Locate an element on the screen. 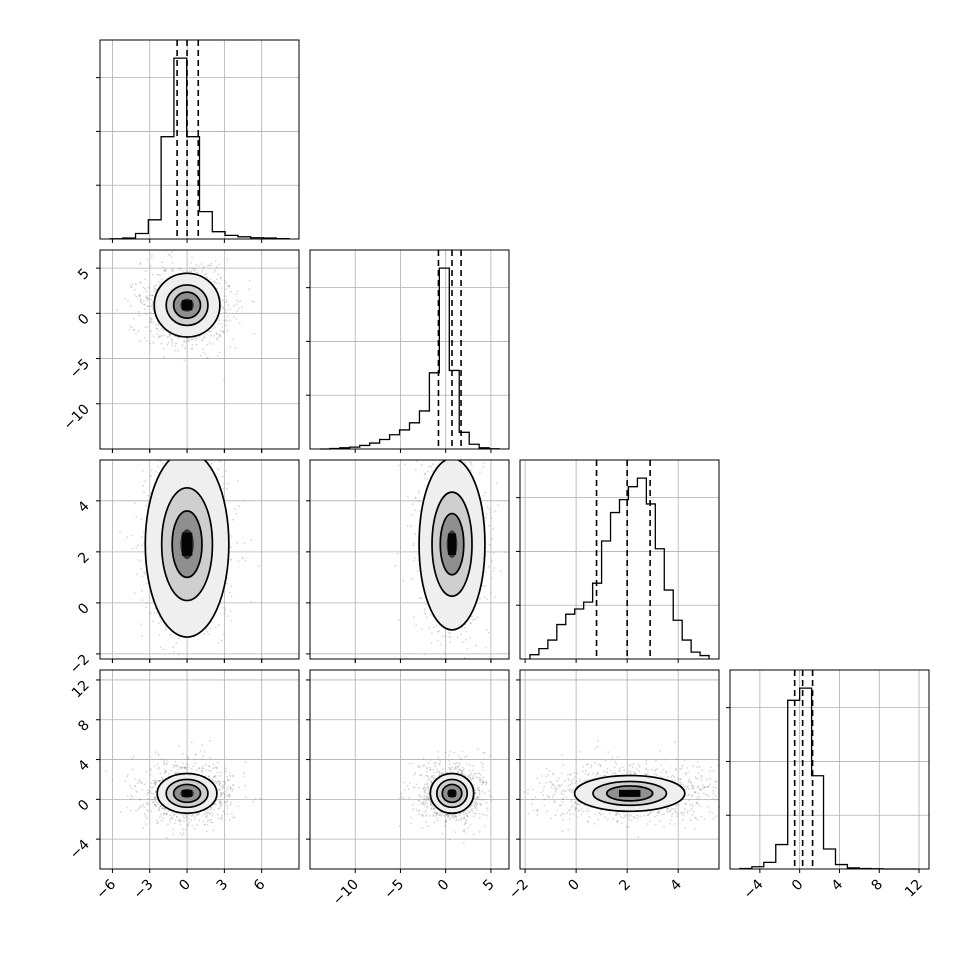 This screenshot has width=970, height=970. density-peak is located at coordinates (187, 544).